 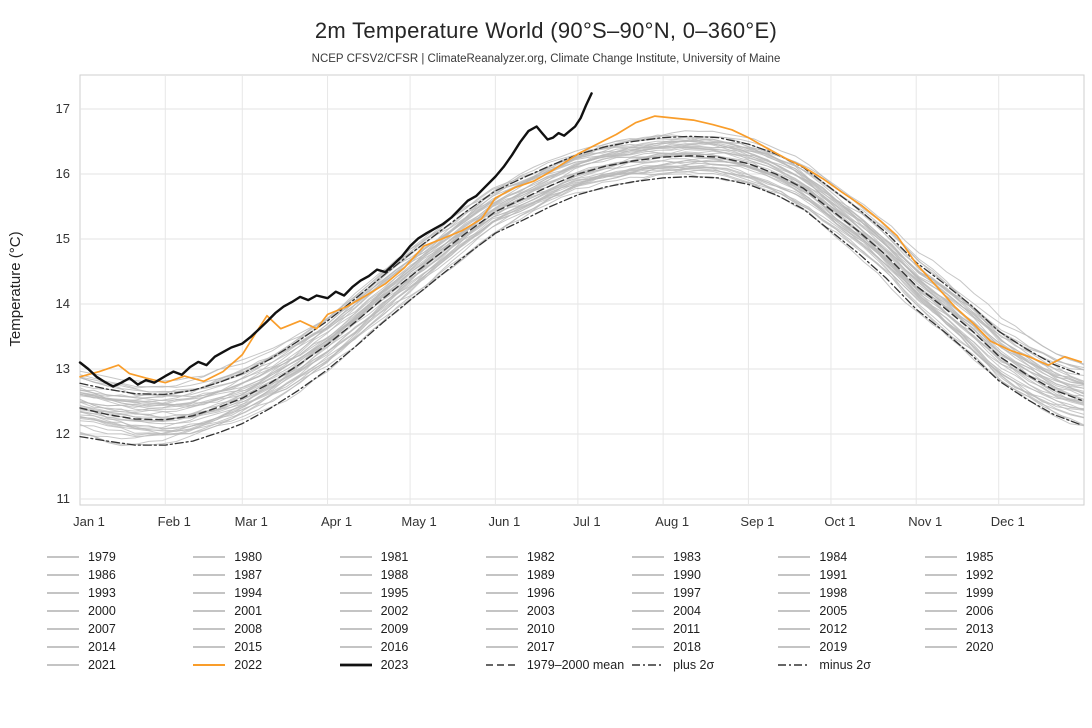 What do you see at coordinates (979, 593) in the screenshot?
I see `legend-label: 1999` at bounding box center [979, 593].